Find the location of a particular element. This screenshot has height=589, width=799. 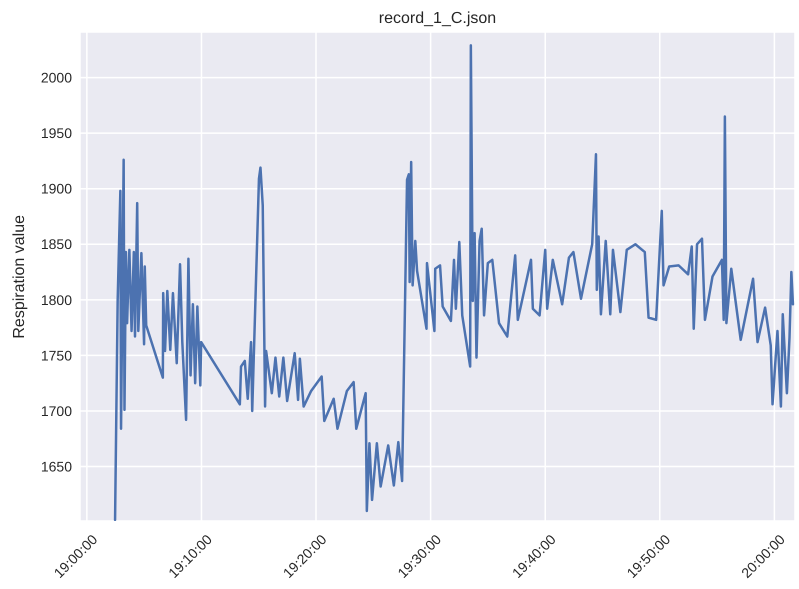

y-tick-label: 2000 is located at coordinates (56, 78).